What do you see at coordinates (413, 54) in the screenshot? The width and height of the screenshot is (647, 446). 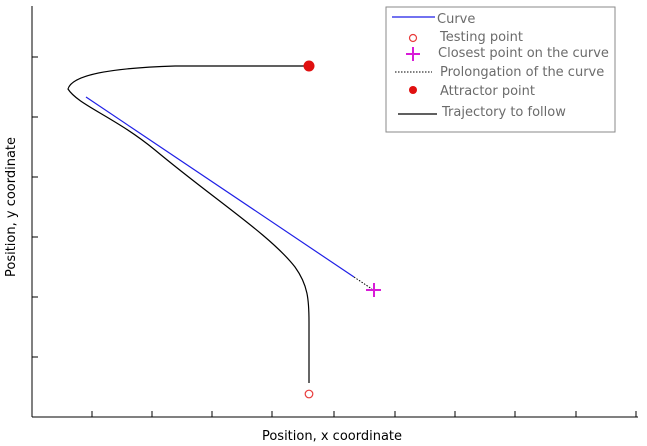 I see `legend-plus-icon` at bounding box center [413, 54].